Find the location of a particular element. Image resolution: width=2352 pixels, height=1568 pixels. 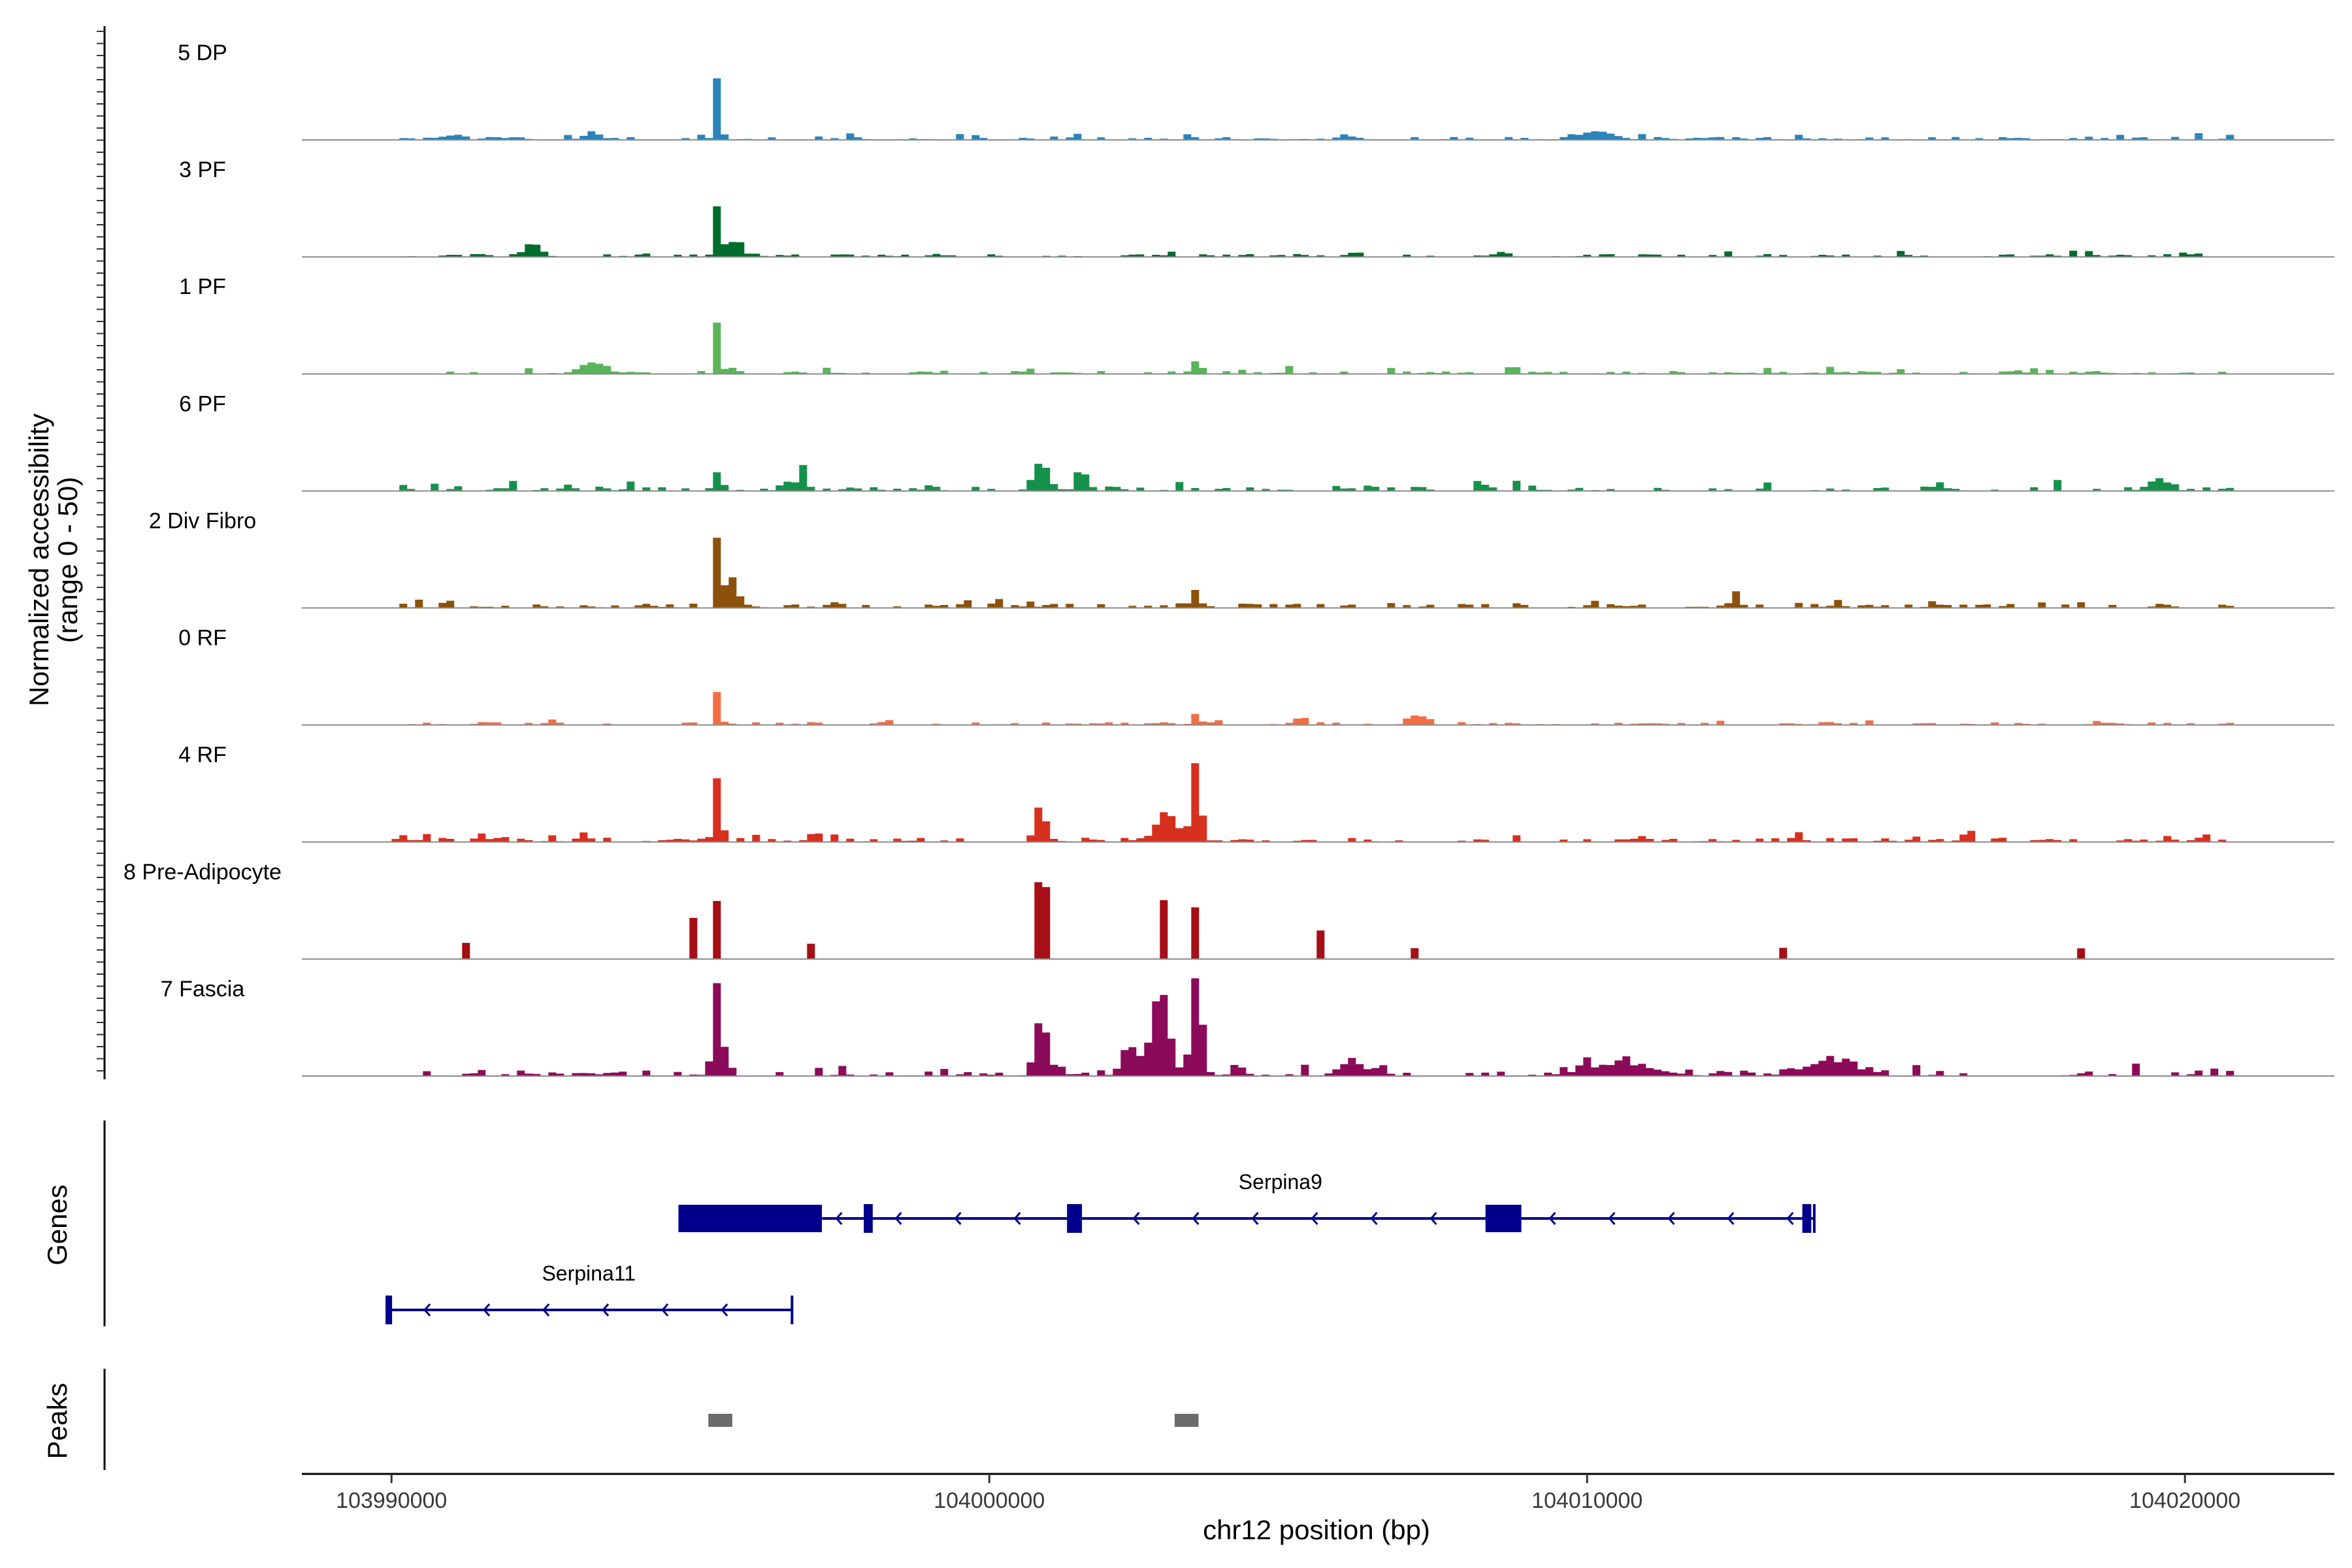

gene-label: Serpina11 is located at coordinates (589, 1273).